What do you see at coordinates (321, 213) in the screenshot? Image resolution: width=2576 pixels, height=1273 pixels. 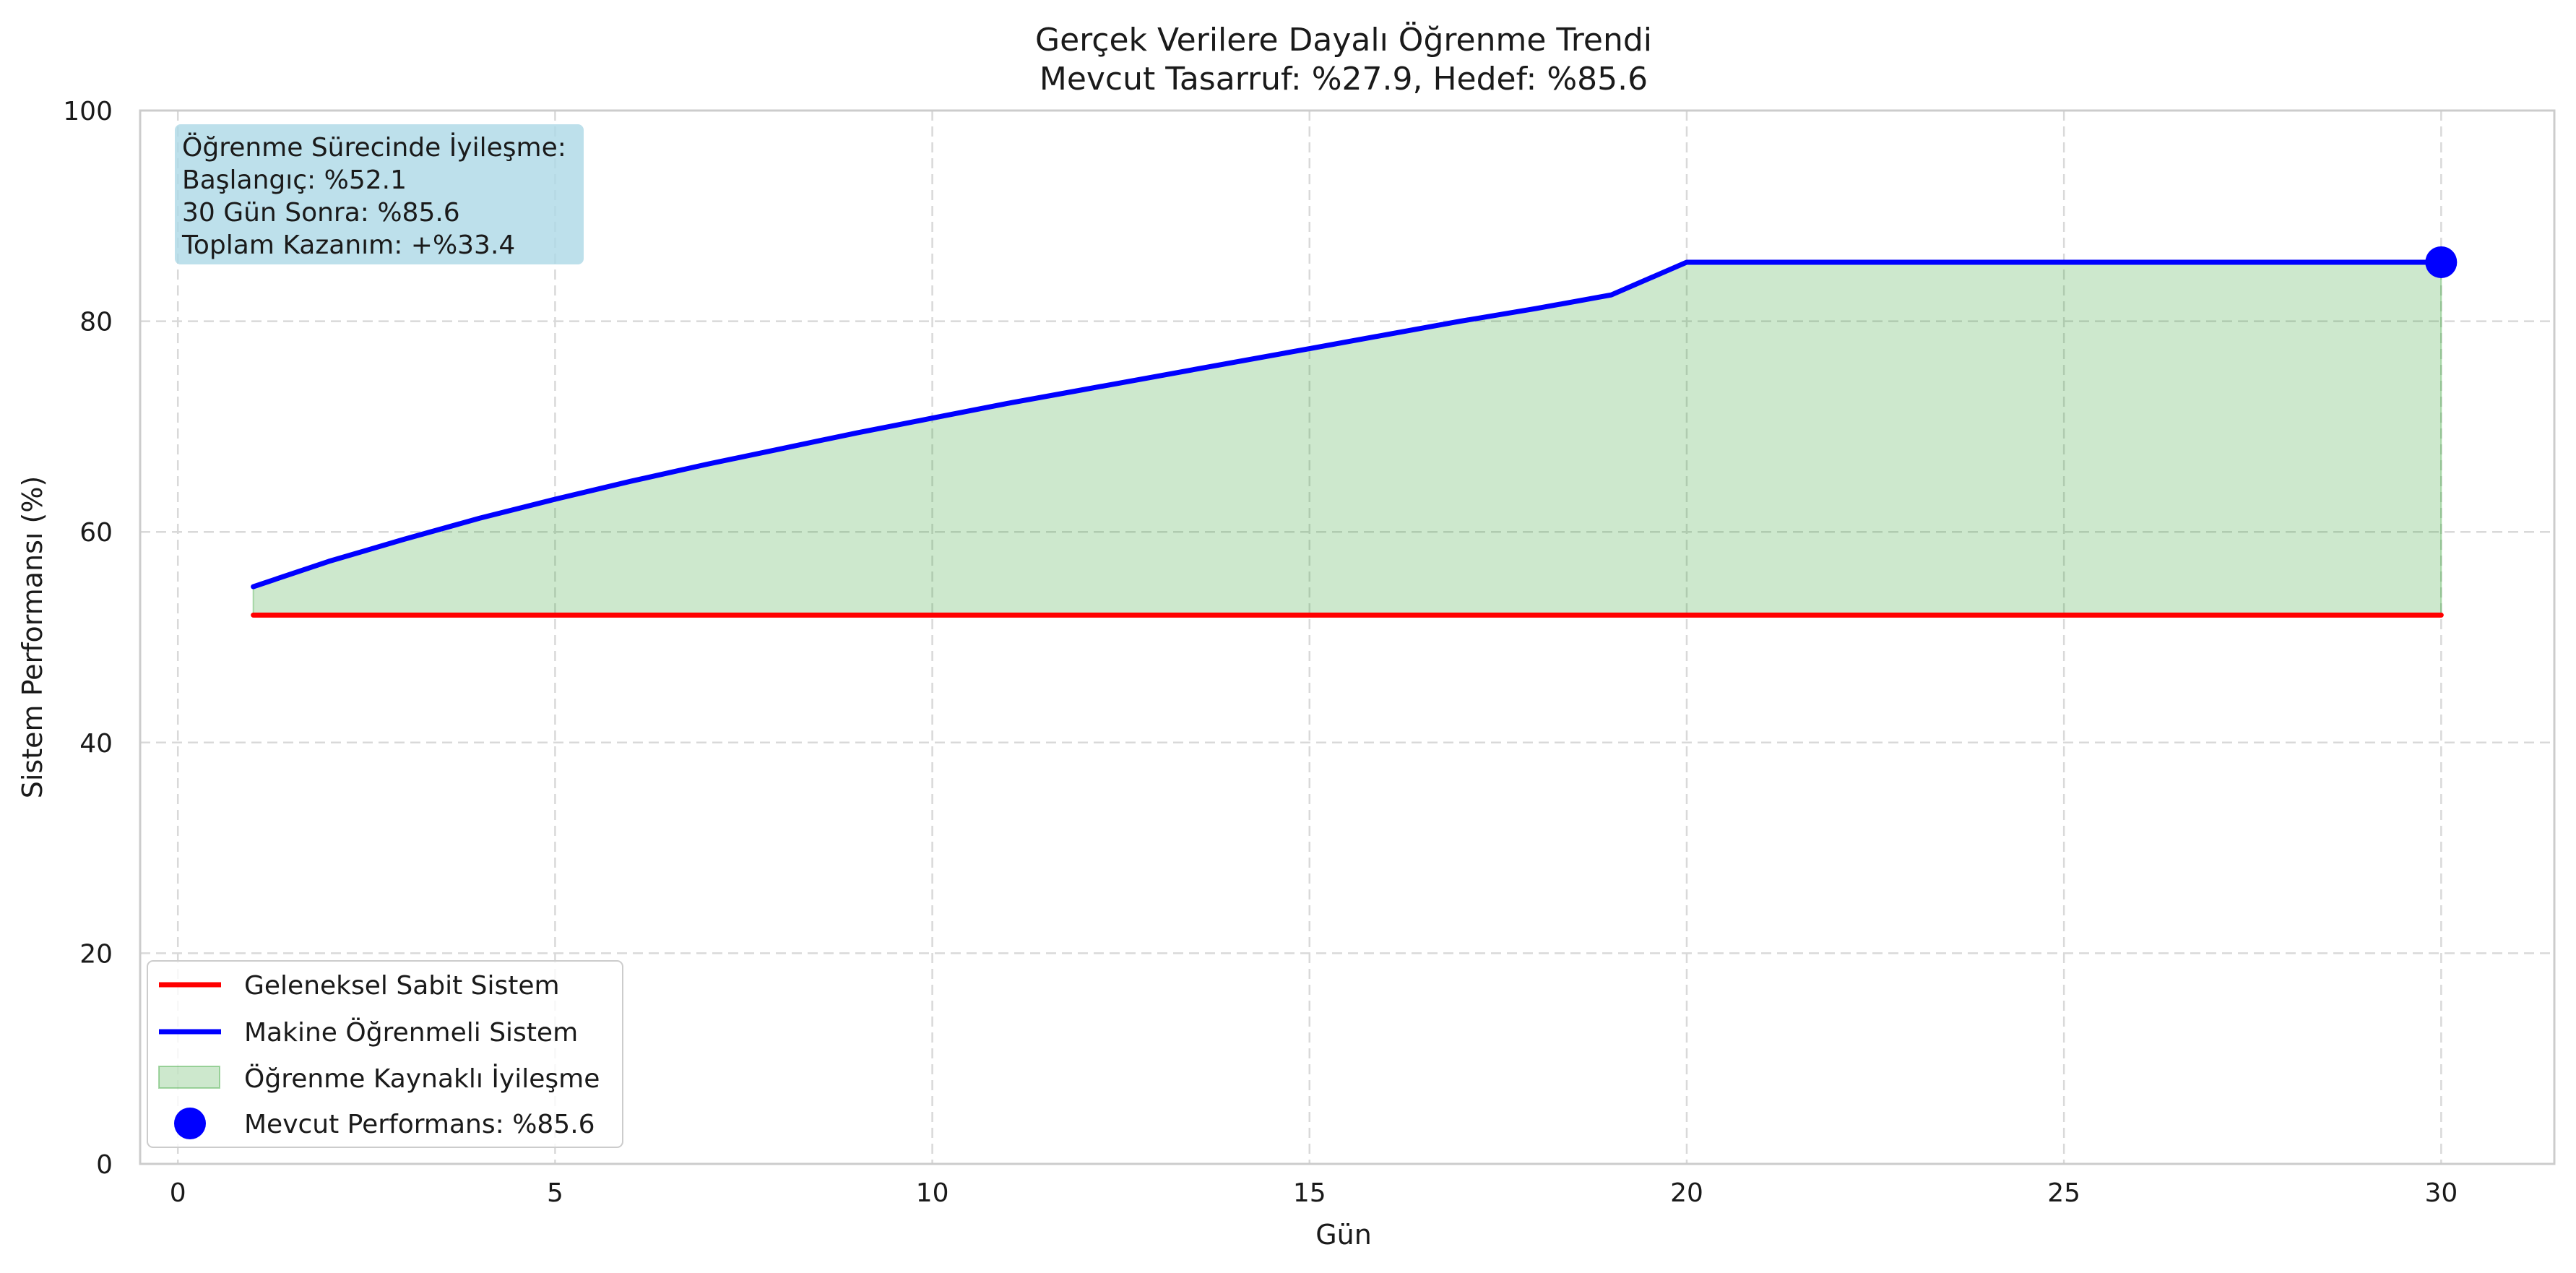 I see `annotation-line: 30 Gün Sonra: %85.6` at bounding box center [321, 213].